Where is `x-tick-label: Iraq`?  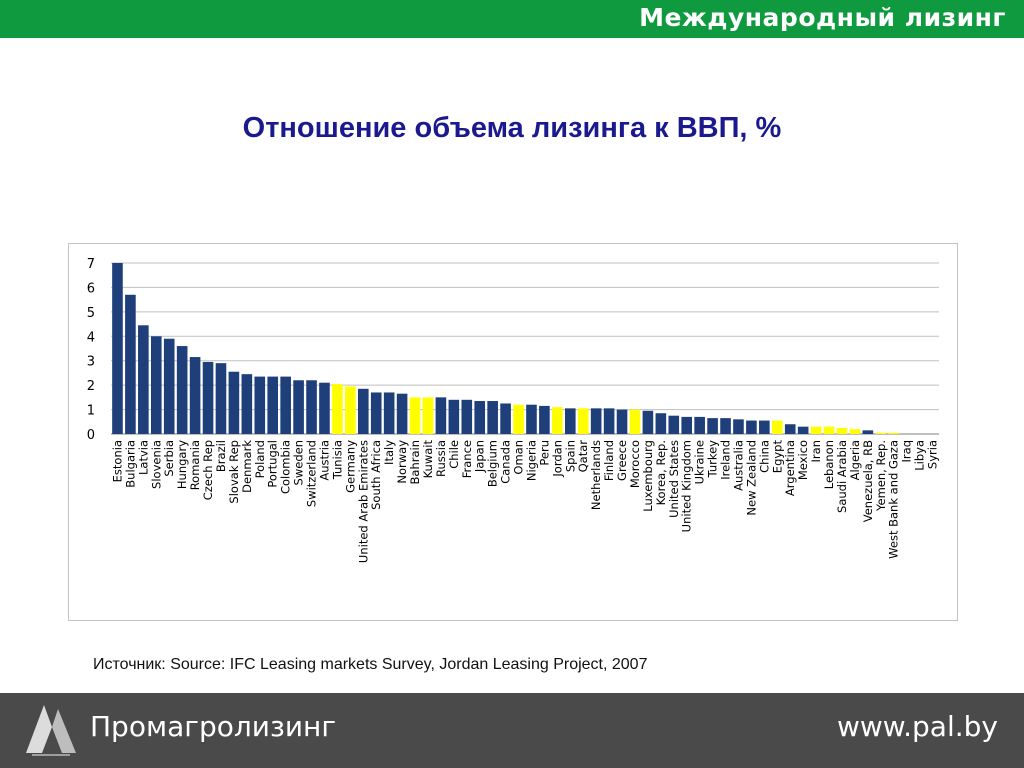 x-tick-label: Iraq is located at coordinates (907, 451).